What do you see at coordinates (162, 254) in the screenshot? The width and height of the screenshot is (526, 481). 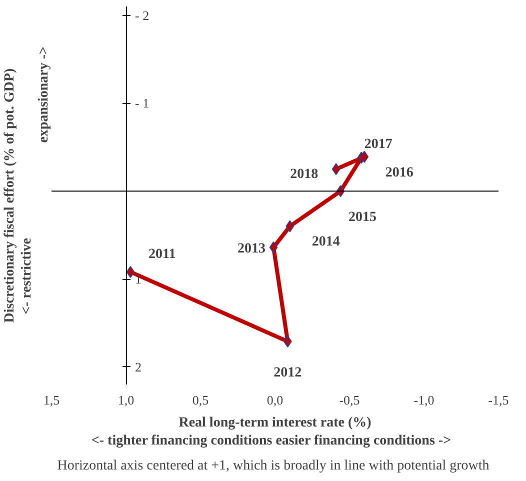 I see `annotation: 2011` at bounding box center [162, 254].